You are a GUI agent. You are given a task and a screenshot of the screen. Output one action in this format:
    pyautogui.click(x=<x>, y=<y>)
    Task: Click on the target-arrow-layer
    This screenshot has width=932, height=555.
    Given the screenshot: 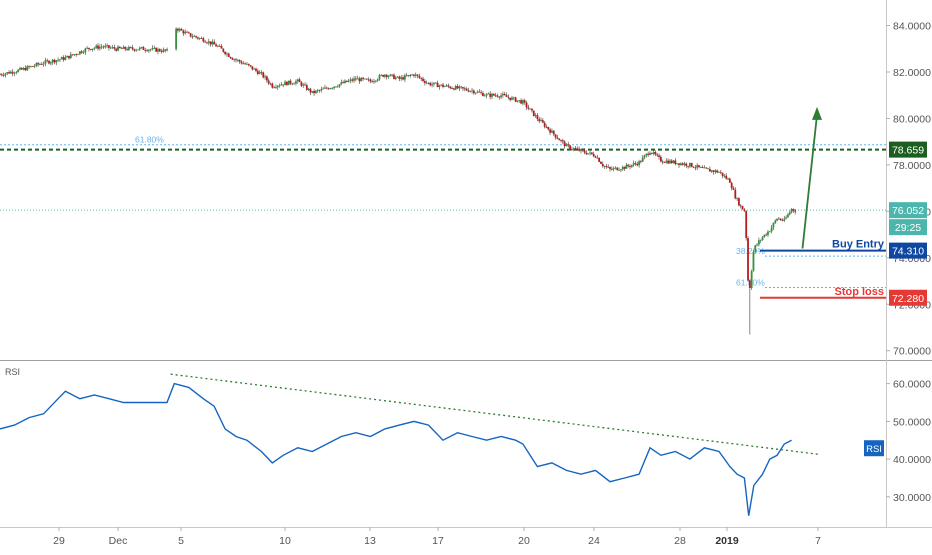 What is the action you would take?
    pyautogui.click(x=812, y=177)
    